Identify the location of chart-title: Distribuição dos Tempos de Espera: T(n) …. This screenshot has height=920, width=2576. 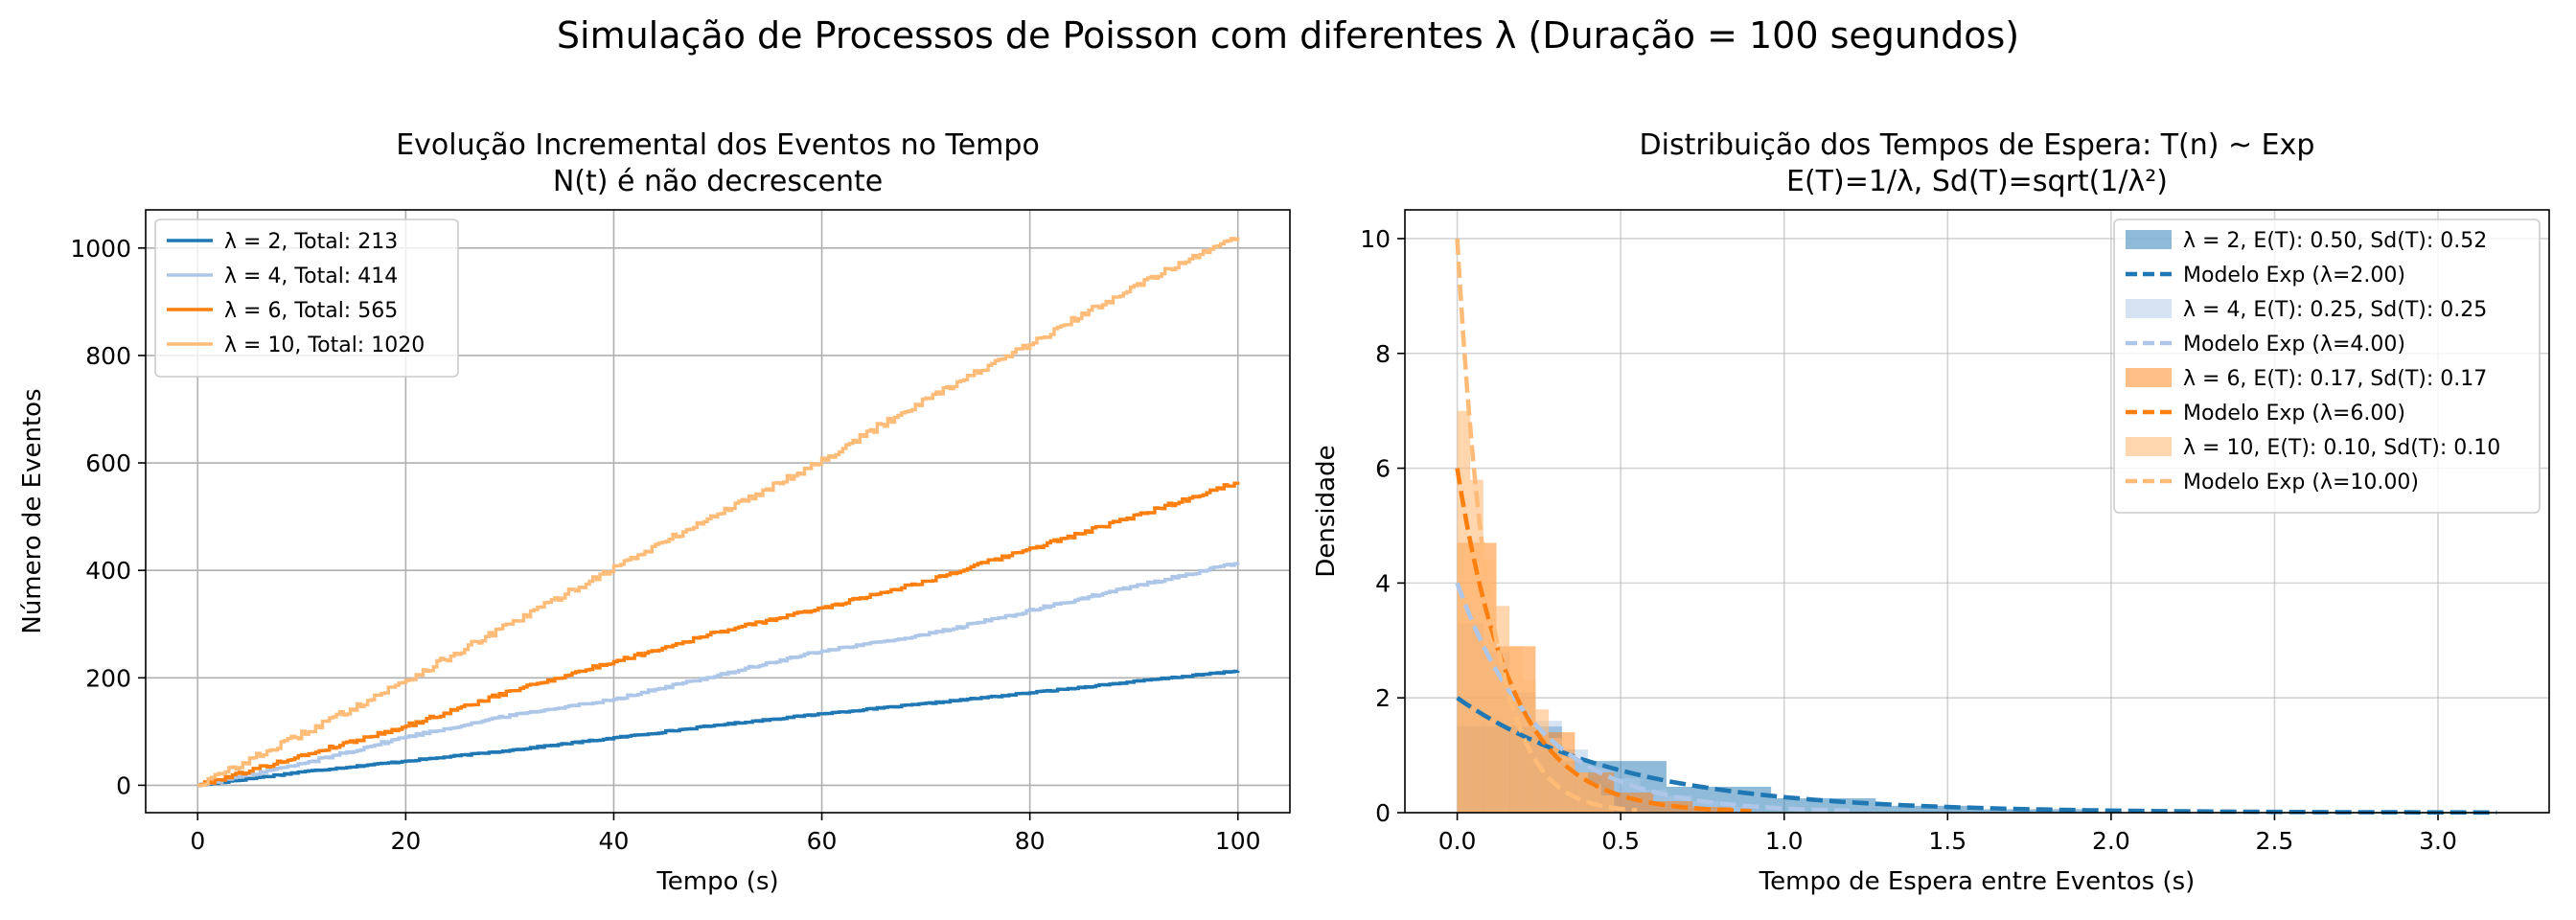
(1977, 145).